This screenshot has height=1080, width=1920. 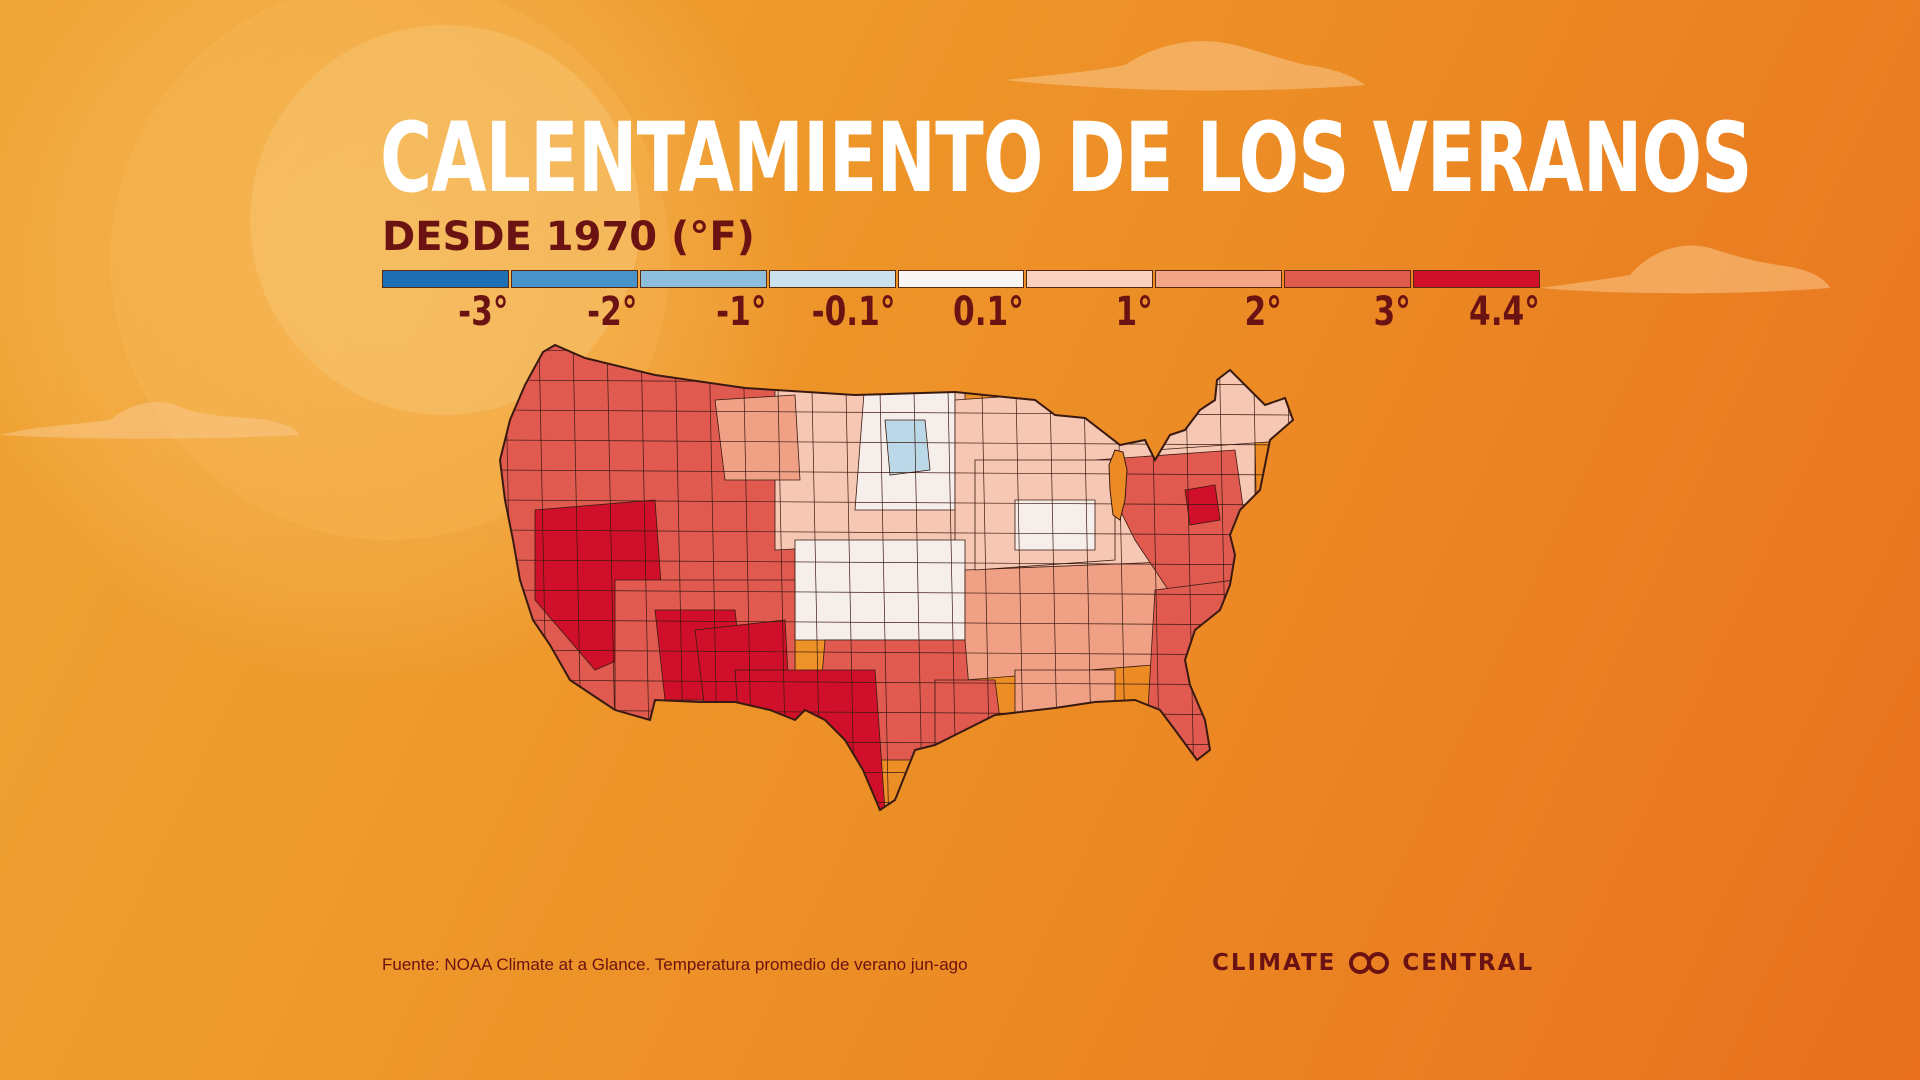 I want to click on legend-label-6: 2°, so click(x=1263, y=312).